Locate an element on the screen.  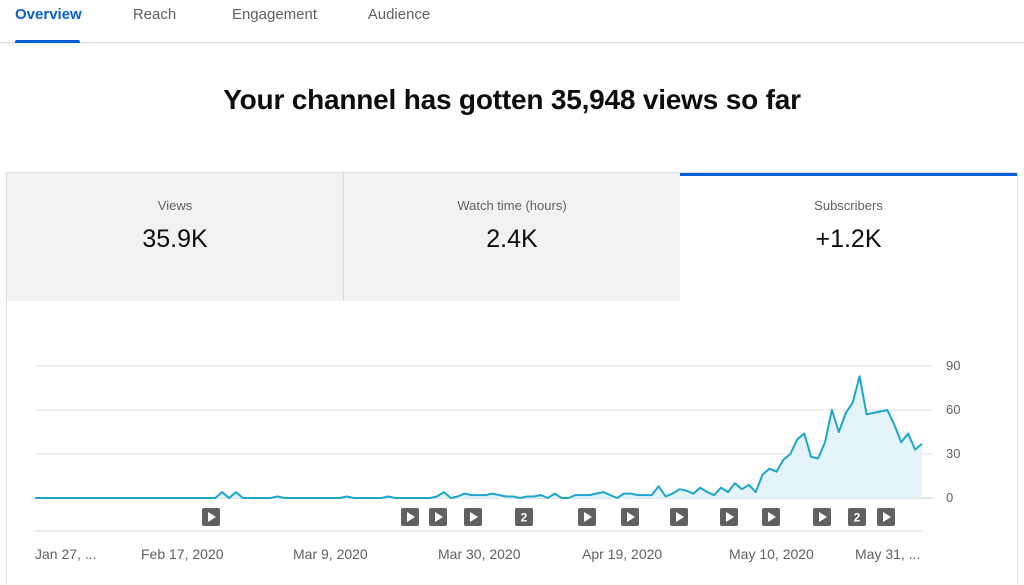
y-tick-label: 30 is located at coordinates (953, 453).